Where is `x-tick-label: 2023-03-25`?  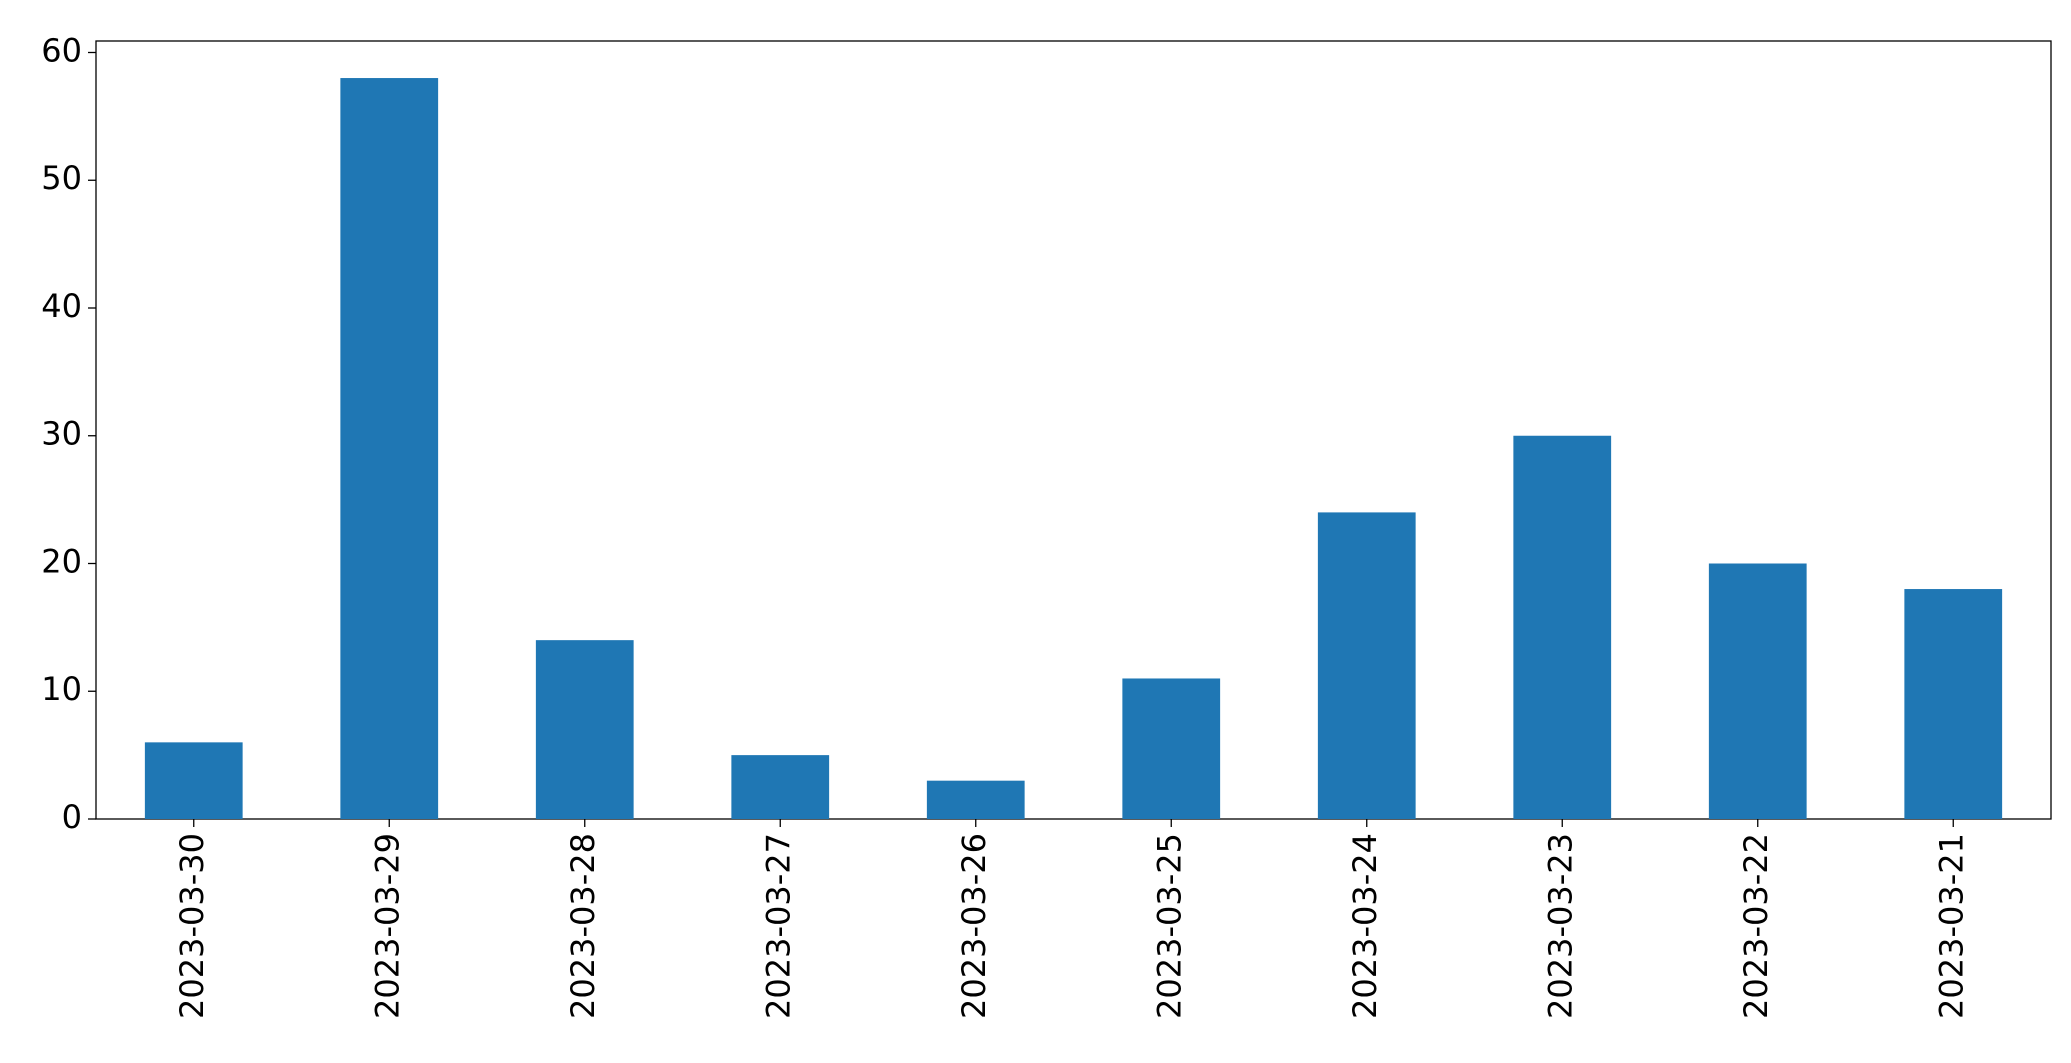
x-tick-label: 2023-03-25 is located at coordinates (1169, 926).